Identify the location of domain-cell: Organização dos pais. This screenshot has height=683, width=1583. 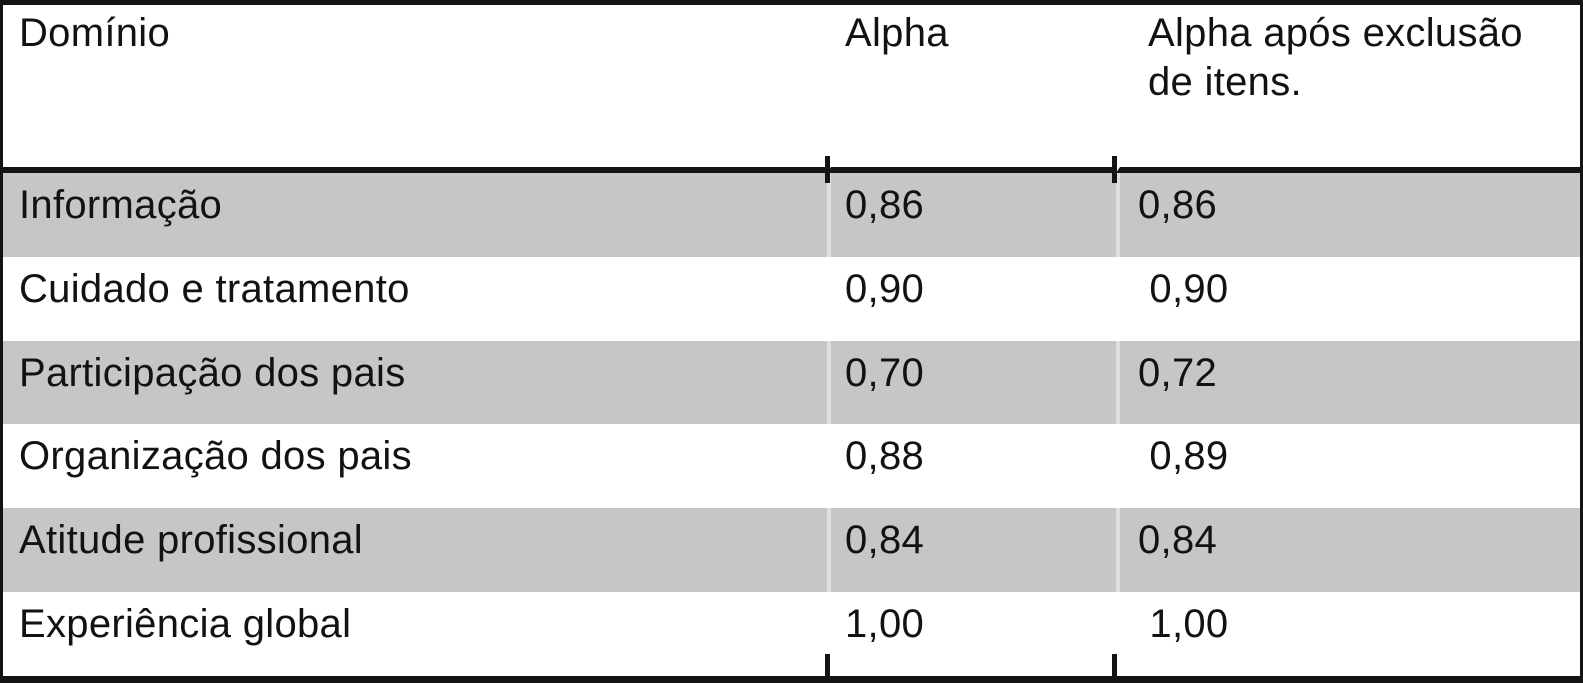
(215, 456).